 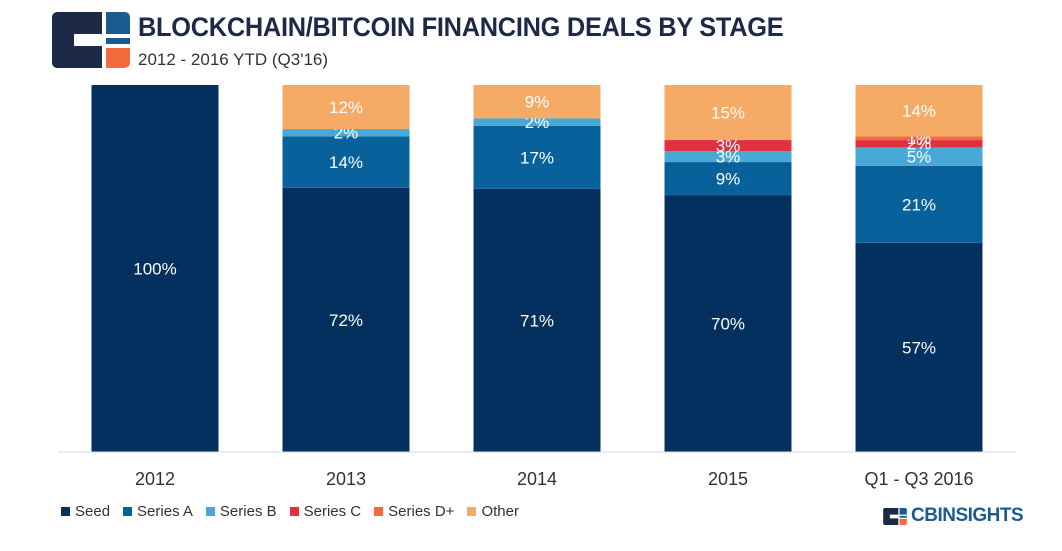 What do you see at coordinates (500, 511) in the screenshot?
I see `legend-label-other: Other` at bounding box center [500, 511].